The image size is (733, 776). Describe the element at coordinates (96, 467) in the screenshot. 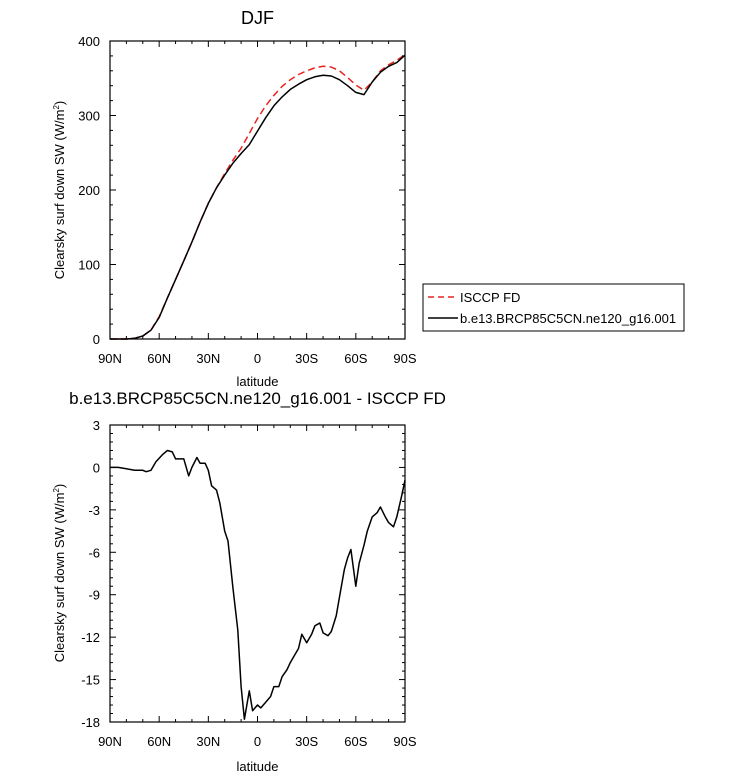

I see `bottom-y-tick-label: 0` at that location.